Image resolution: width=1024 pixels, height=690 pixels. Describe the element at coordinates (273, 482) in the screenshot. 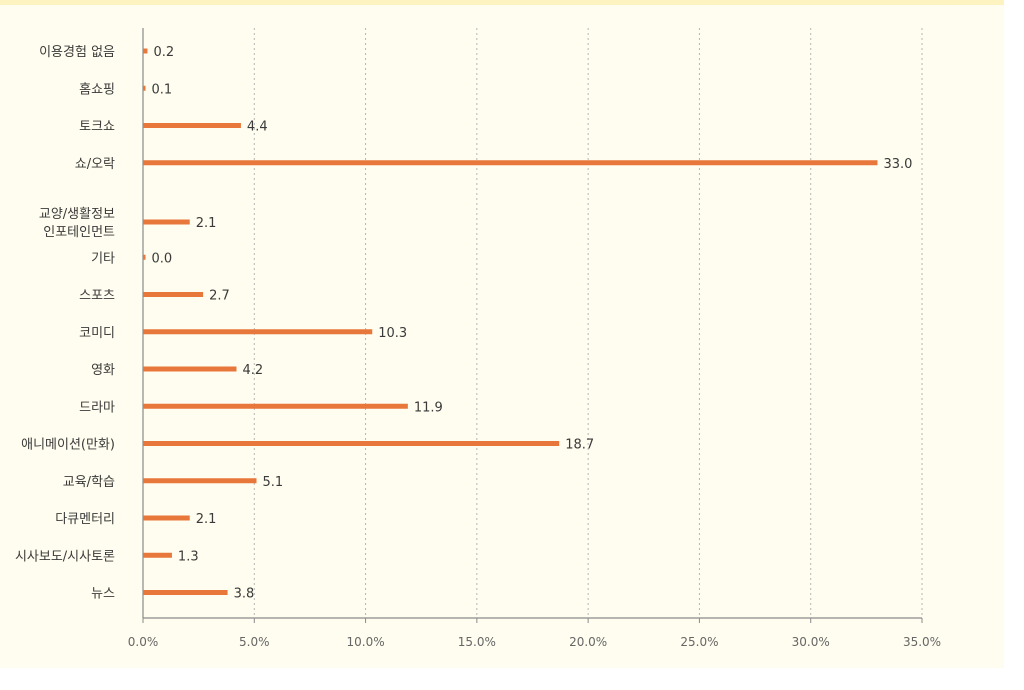

I see `value-label: 5.1` at that location.